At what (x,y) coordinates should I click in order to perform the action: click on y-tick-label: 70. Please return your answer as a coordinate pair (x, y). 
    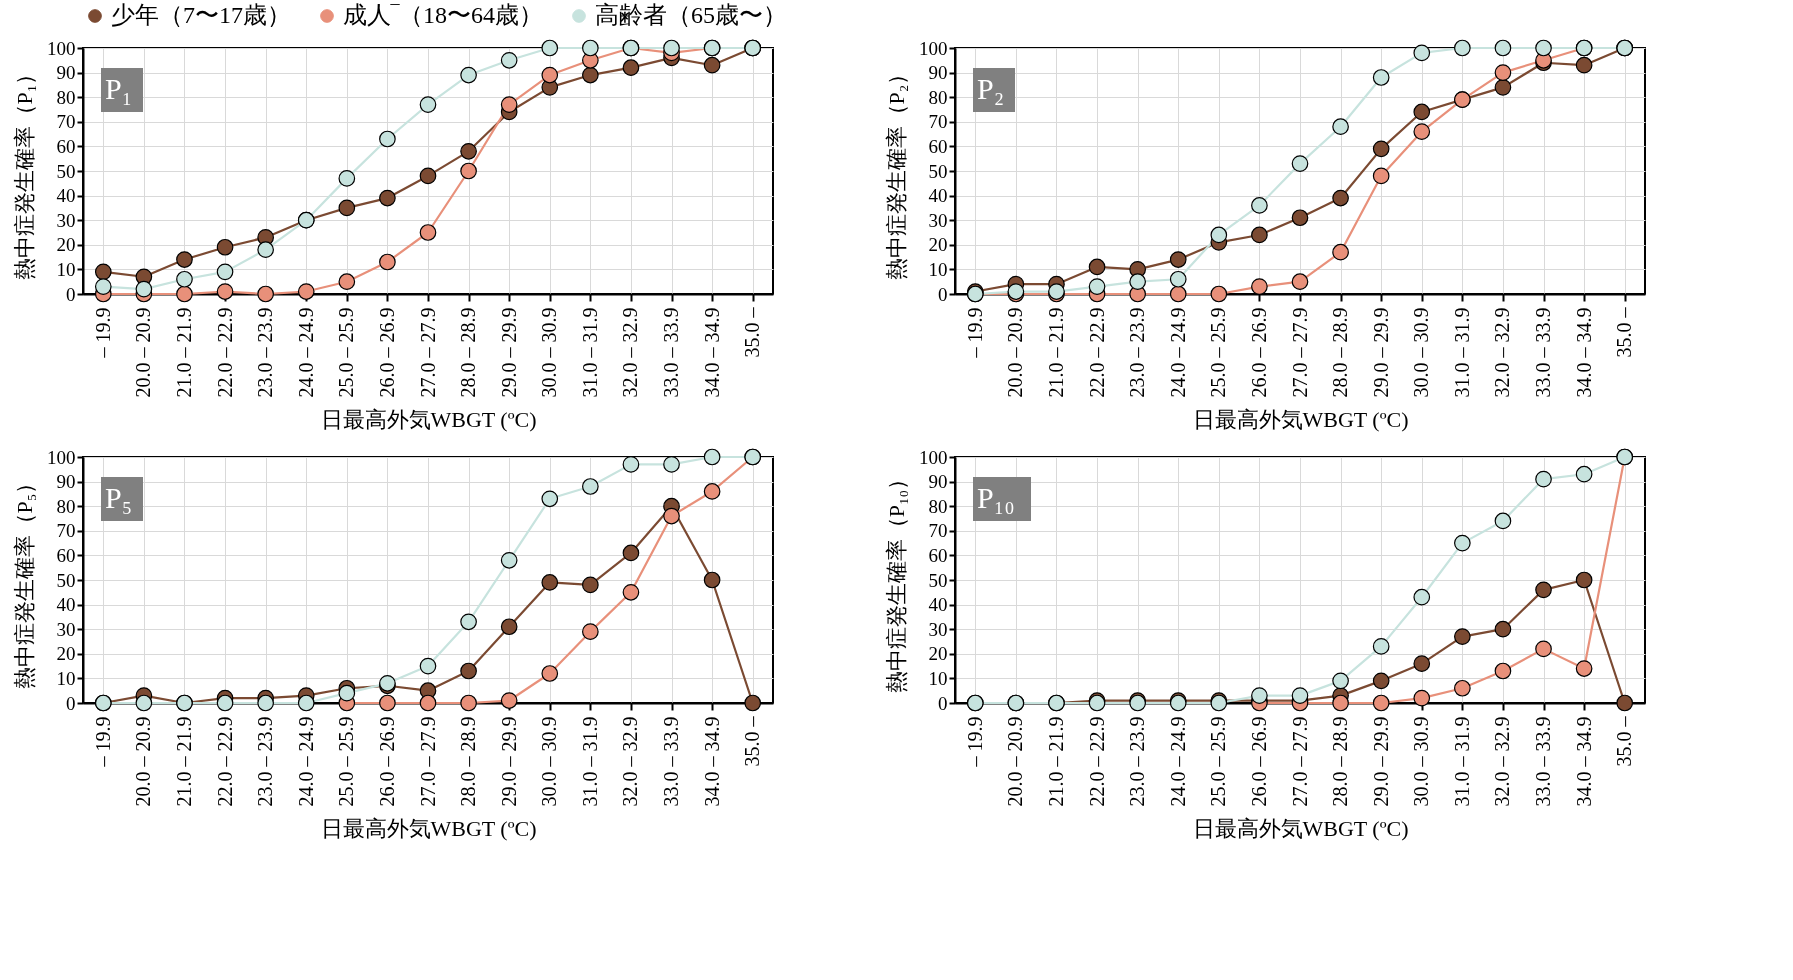
    Looking at the image, I should click on (938, 122).